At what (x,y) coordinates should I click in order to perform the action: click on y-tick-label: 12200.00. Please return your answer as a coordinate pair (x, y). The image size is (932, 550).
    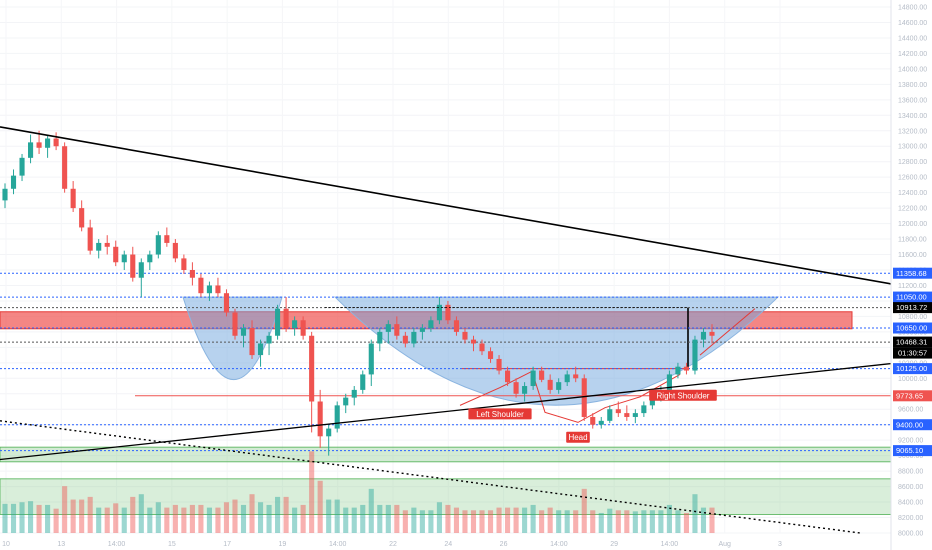
    Looking at the image, I should click on (912, 209).